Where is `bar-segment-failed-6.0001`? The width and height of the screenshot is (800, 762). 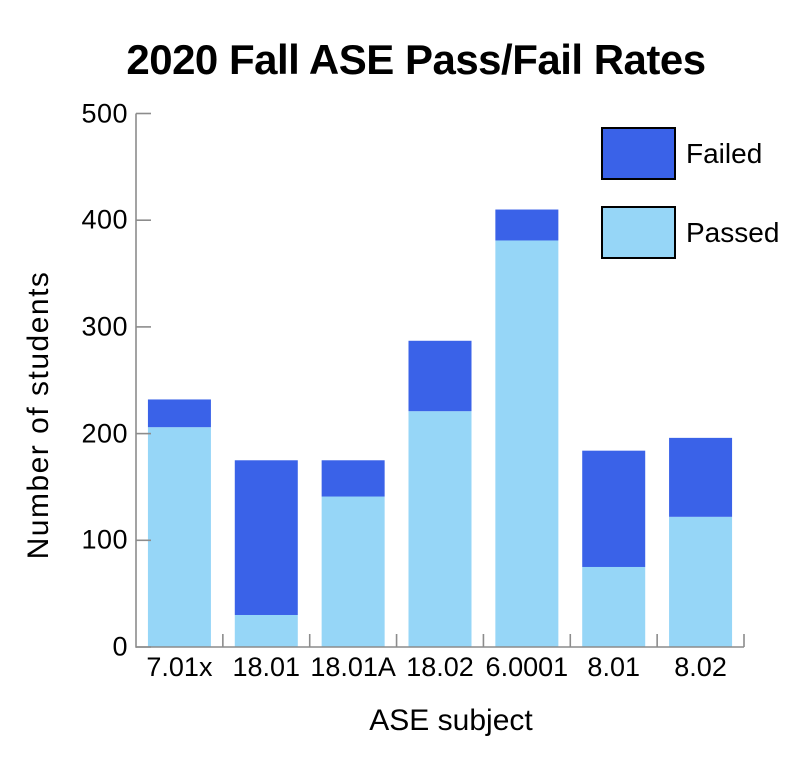
bar-segment-failed-6.0001 is located at coordinates (527, 225).